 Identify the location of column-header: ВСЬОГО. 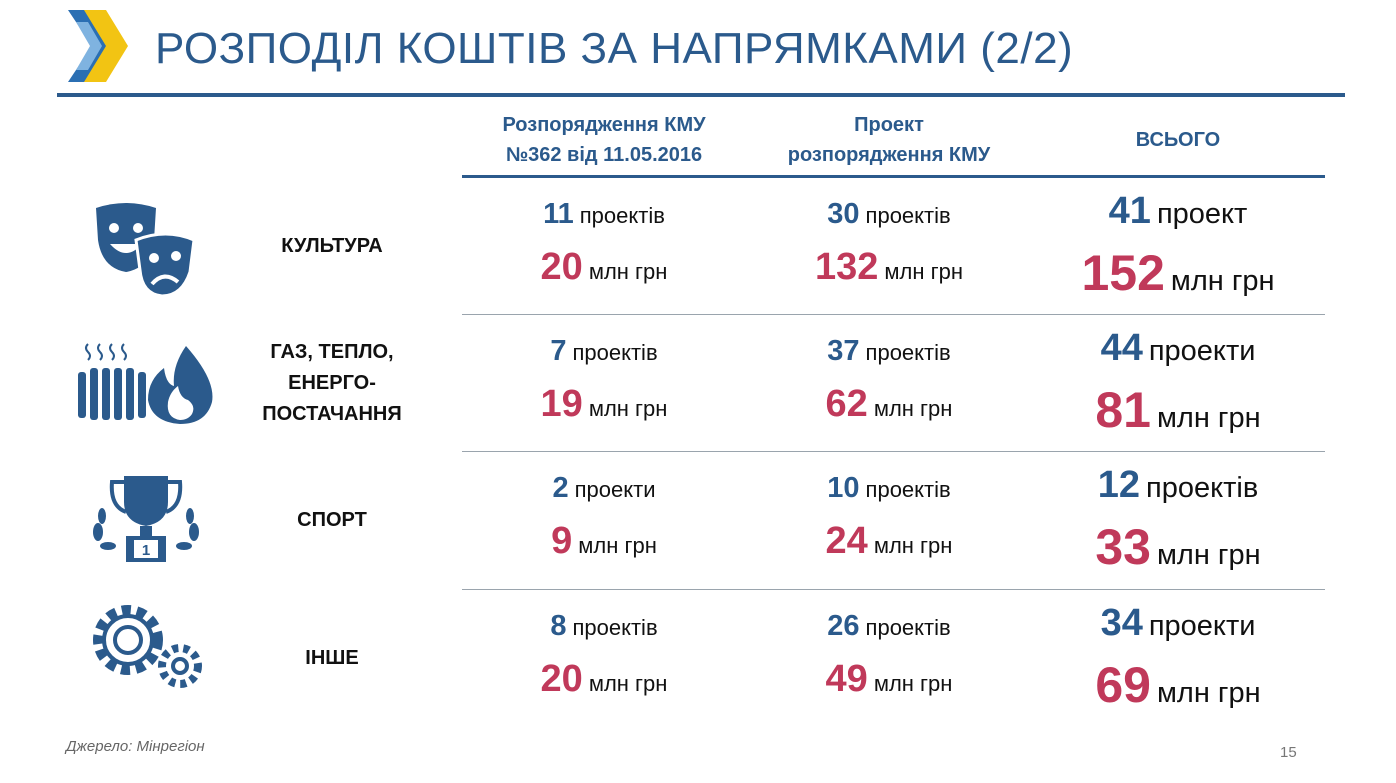
(1178, 140).